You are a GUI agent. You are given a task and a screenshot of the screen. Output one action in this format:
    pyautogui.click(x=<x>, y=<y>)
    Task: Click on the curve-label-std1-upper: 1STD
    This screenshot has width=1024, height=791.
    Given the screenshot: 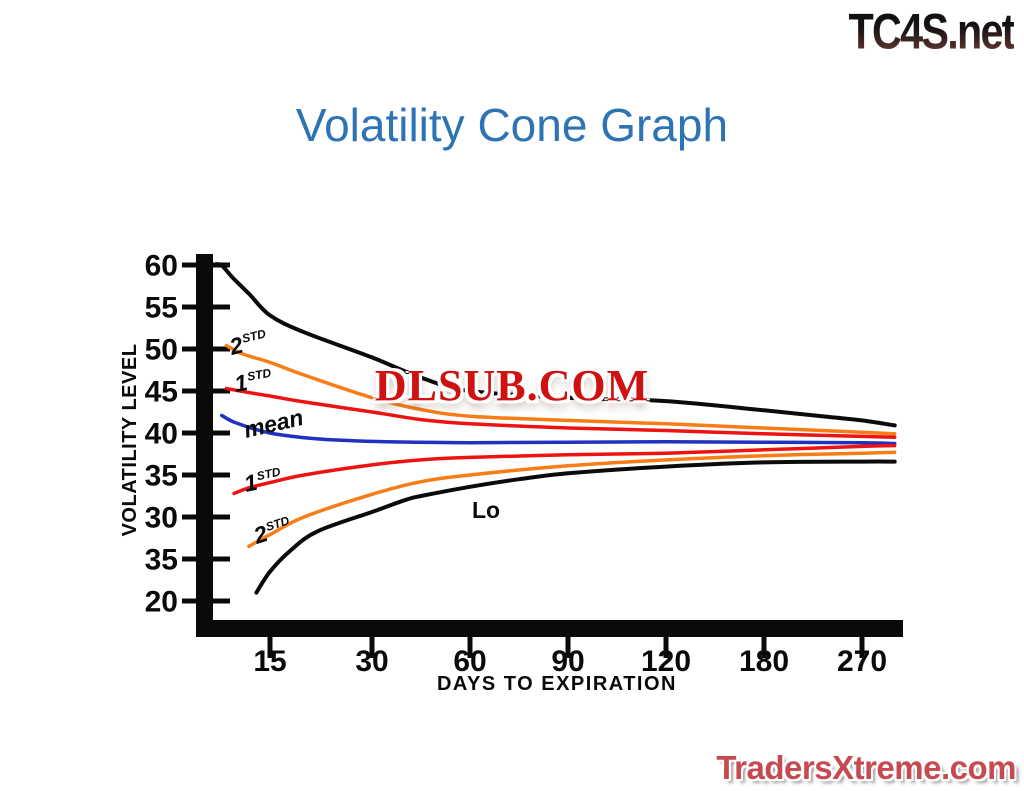 What is the action you would take?
    pyautogui.click(x=253, y=381)
    